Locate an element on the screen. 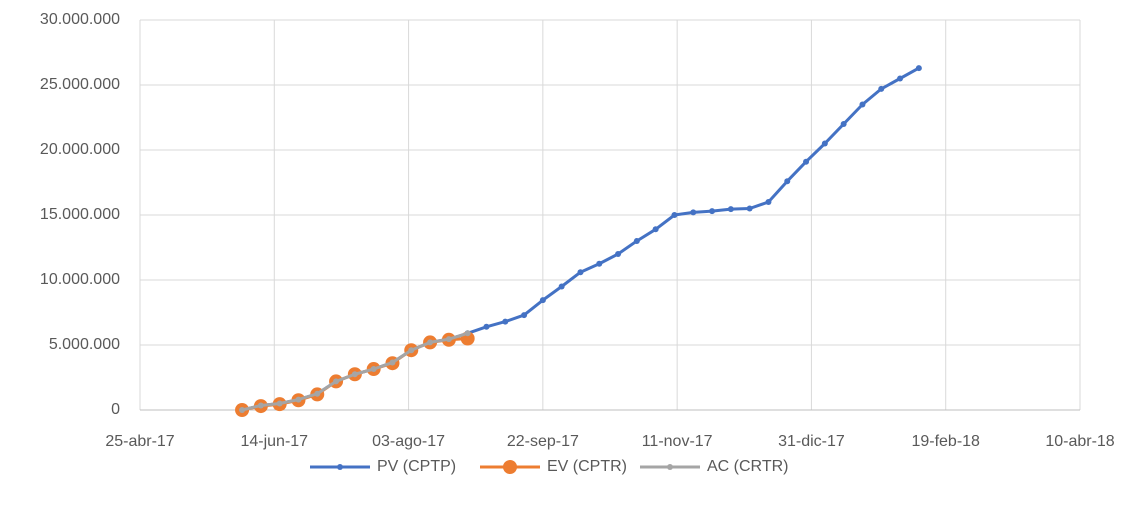 The width and height of the screenshot is (1135, 508). legend-label: PV (CPTP) is located at coordinates (416, 466).